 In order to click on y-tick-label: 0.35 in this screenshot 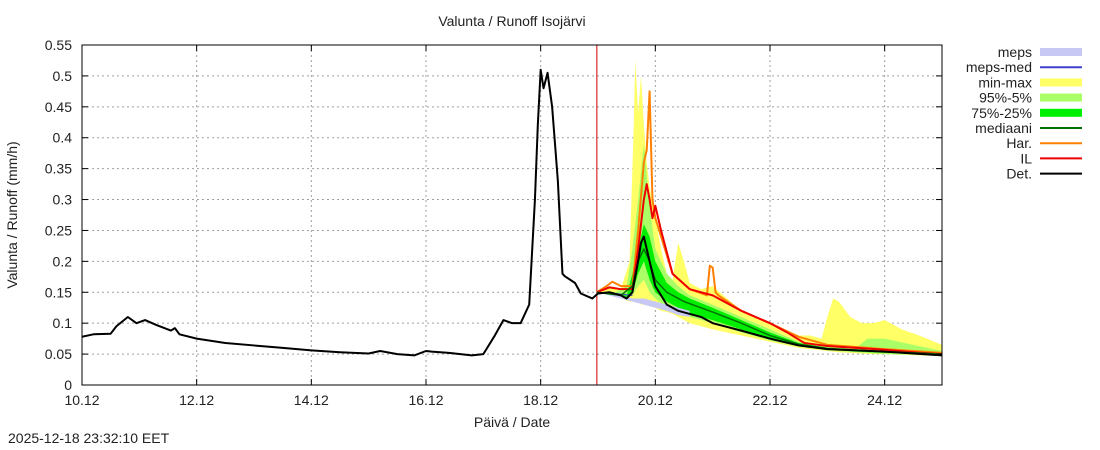, I will do `click(58, 169)`.